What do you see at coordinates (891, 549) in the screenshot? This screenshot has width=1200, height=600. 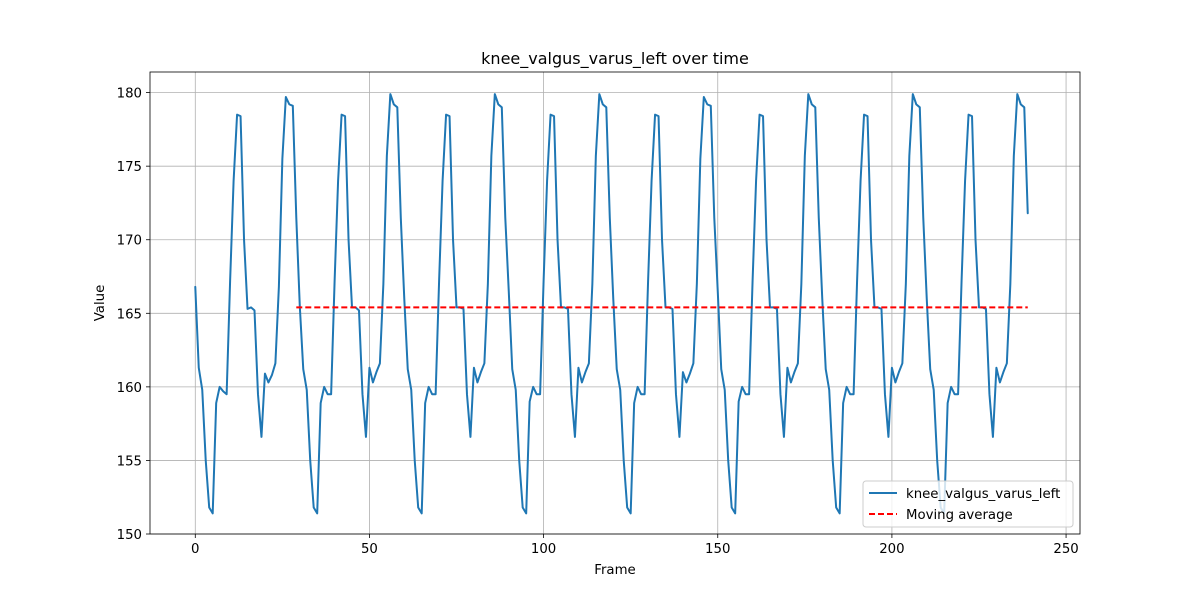 I see `x-tick-label: 200` at bounding box center [891, 549].